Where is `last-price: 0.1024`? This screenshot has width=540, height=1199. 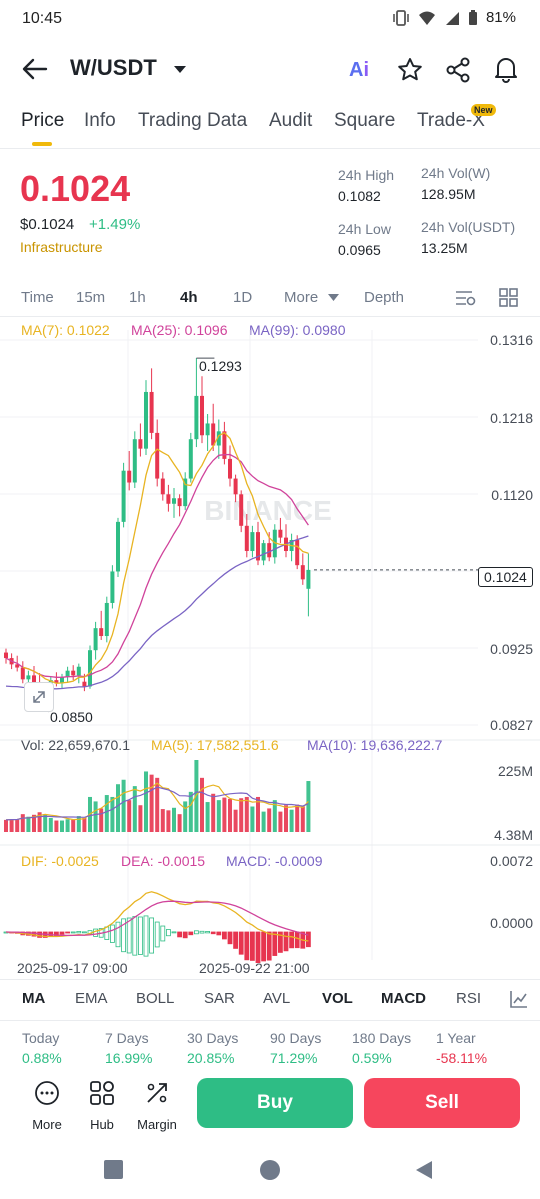 last-price: 0.1024 is located at coordinates (75, 188).